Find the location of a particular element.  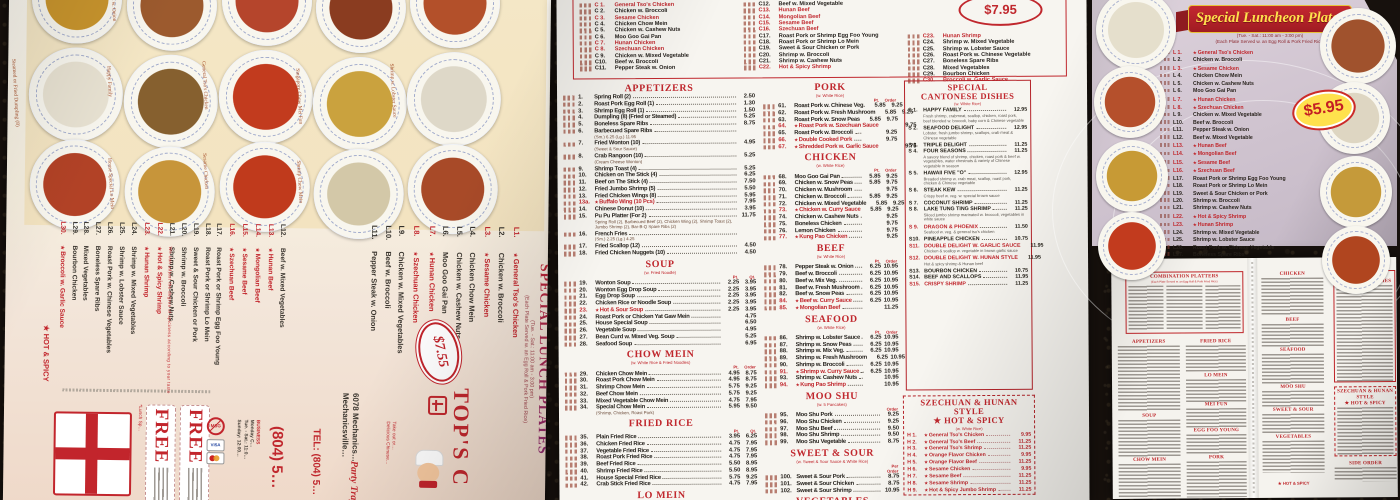

item-number: L18. is located at coordinates (207, 230).